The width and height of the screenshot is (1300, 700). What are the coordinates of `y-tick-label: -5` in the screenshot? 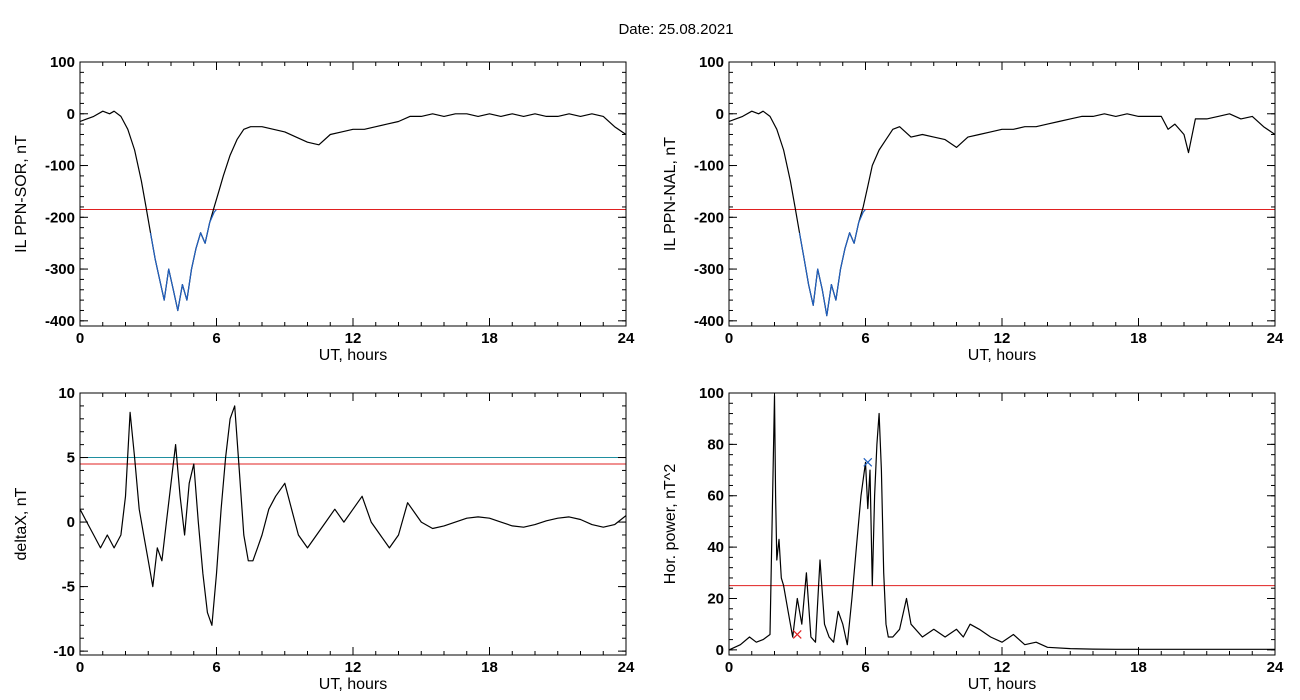 It's located at (68, 587).